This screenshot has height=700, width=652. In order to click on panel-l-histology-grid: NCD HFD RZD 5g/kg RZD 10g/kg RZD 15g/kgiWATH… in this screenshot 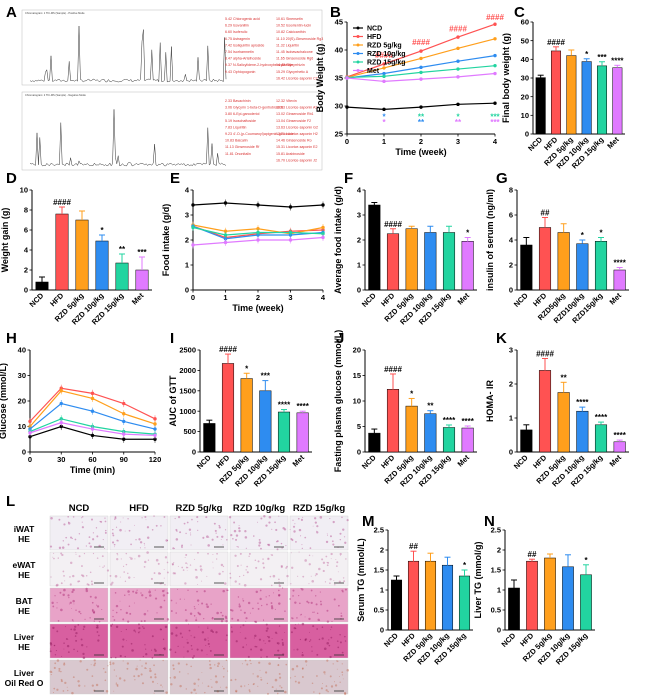, I will do `click(177, 599)`.